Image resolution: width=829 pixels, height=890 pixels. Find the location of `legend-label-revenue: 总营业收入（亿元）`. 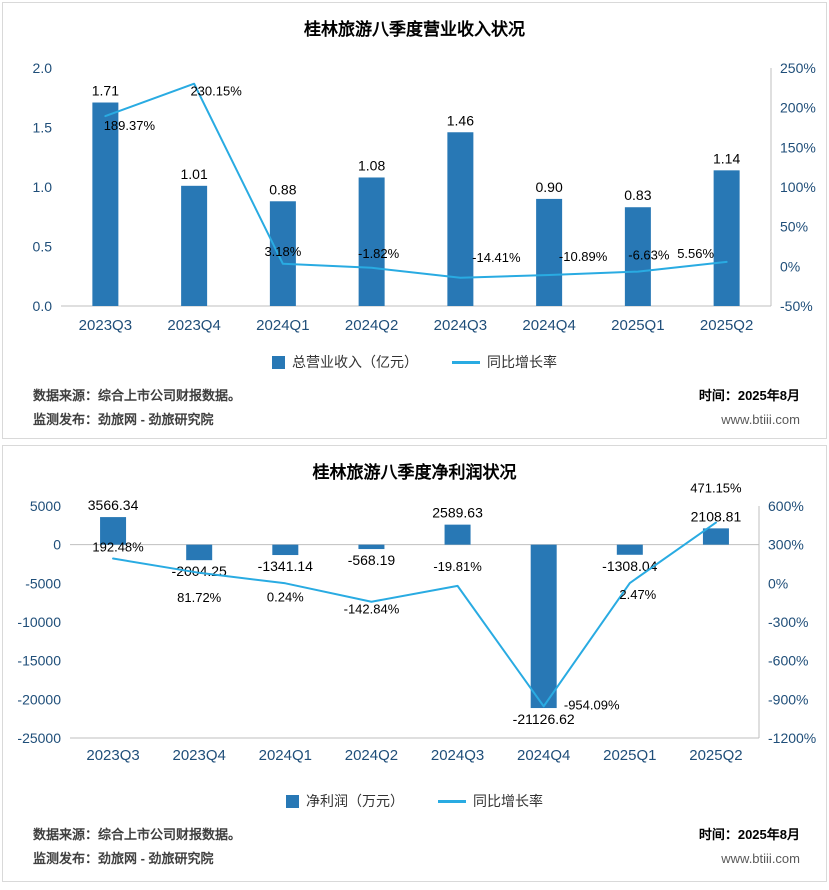

legend-label-revenue: 总营业收入（亿元） is located at coordinates (355, 362).